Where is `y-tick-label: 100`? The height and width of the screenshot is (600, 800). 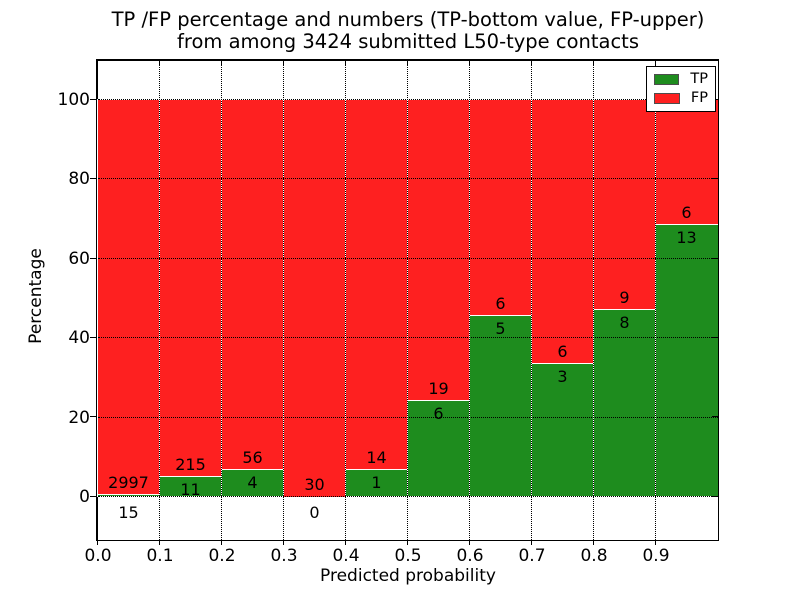 y-tick-label: 100 is located at coordinates (73, 100).